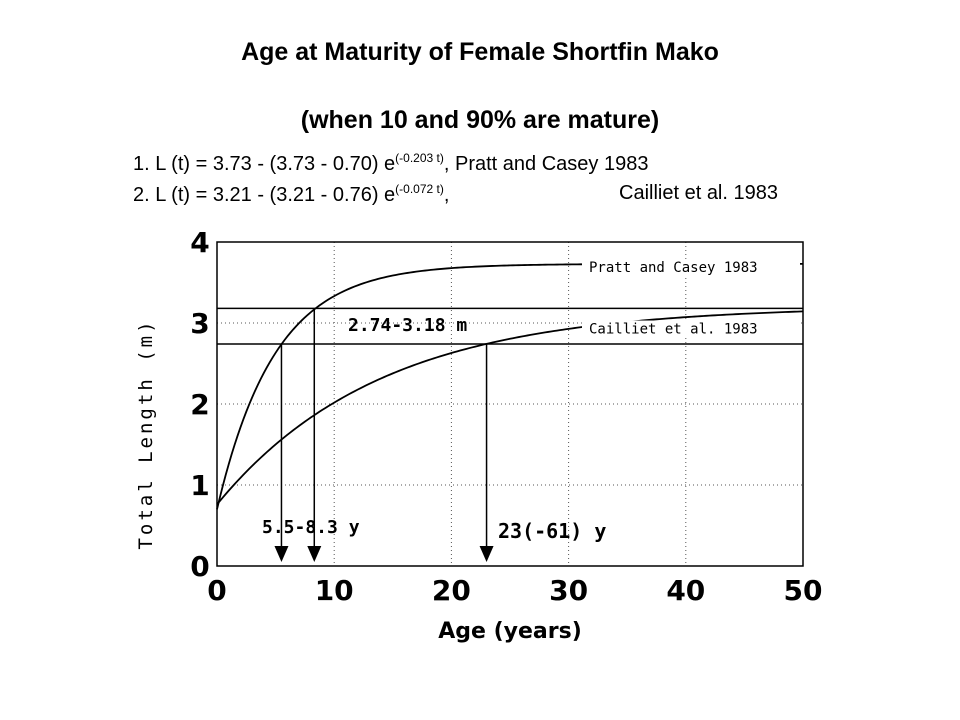 The width and height of the screenshot is (960, 720). I want to click on x-tick-label: 20, so click(451, 590).